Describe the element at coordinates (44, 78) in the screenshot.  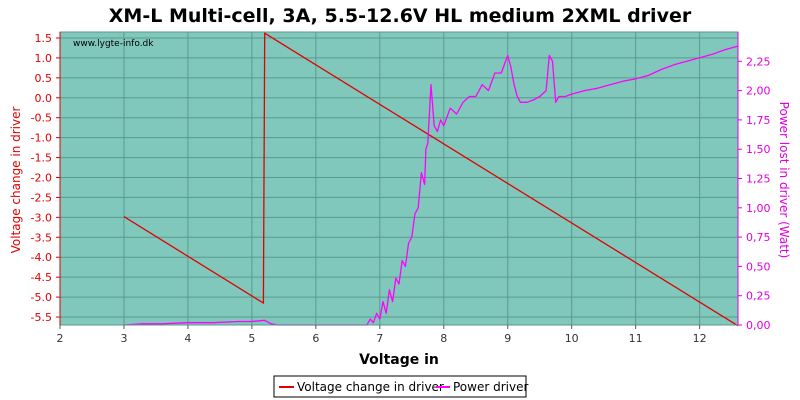
I see `y-left-tick-label: 0.5` at that location.